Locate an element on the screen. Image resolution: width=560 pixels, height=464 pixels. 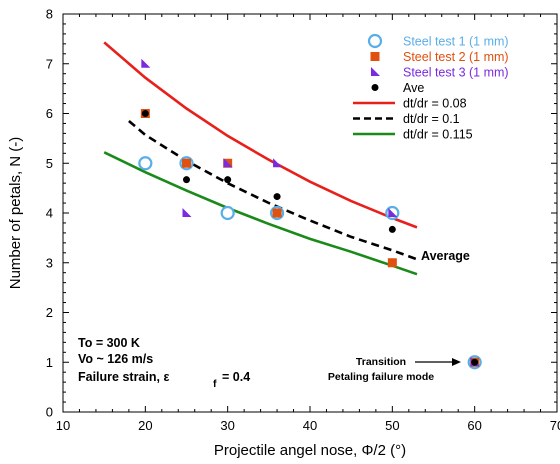
transition-mode-label: Petaling failure mode is located at coordinates (381, 377).